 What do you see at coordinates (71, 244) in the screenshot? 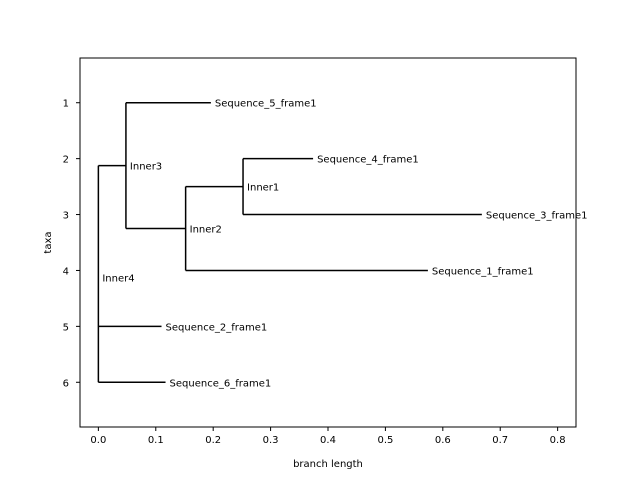
I see `y-axis-ticks: 1 2 3 4 5 6` at bounding box center [71, 244].